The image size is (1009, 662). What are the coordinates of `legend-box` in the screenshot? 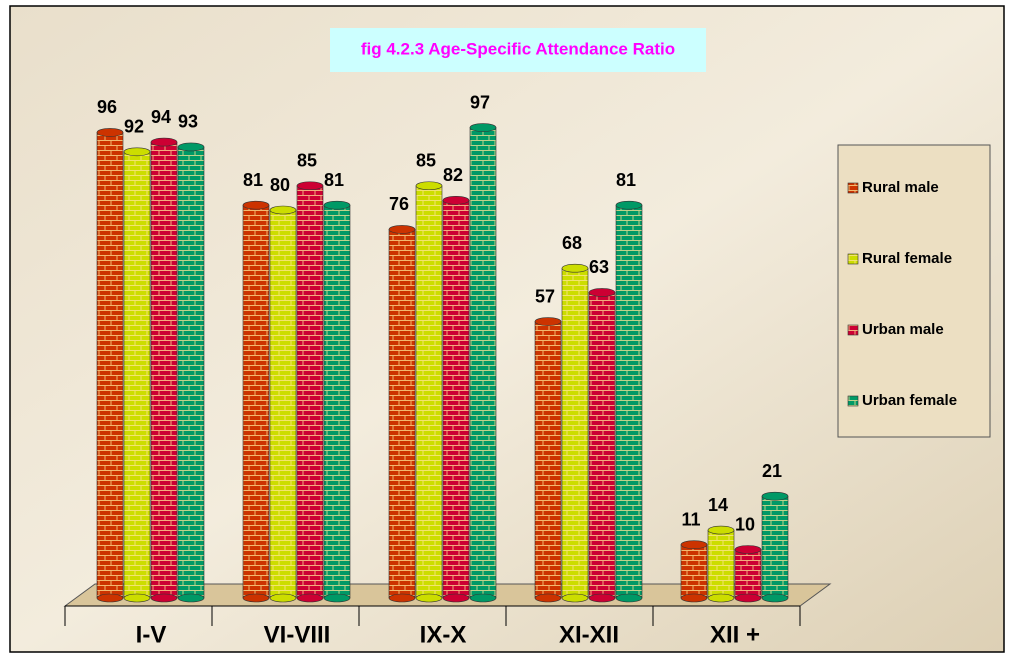 It's located at (914, 291).